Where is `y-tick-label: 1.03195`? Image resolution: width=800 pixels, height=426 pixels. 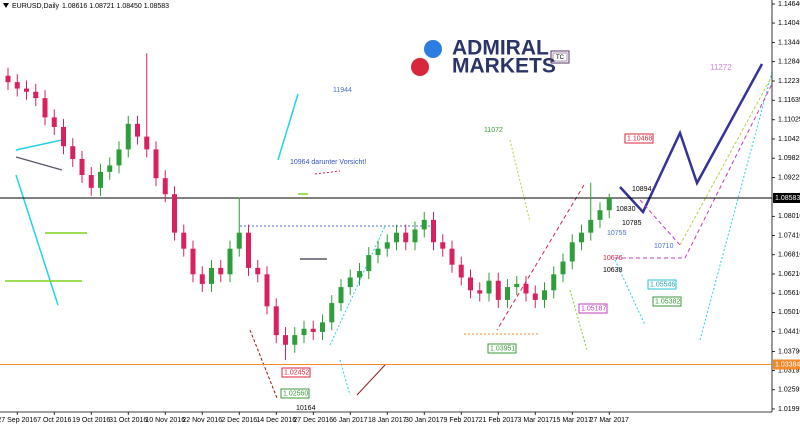 y-tick-label: 1.03195 is located at coordinates (789, 370).